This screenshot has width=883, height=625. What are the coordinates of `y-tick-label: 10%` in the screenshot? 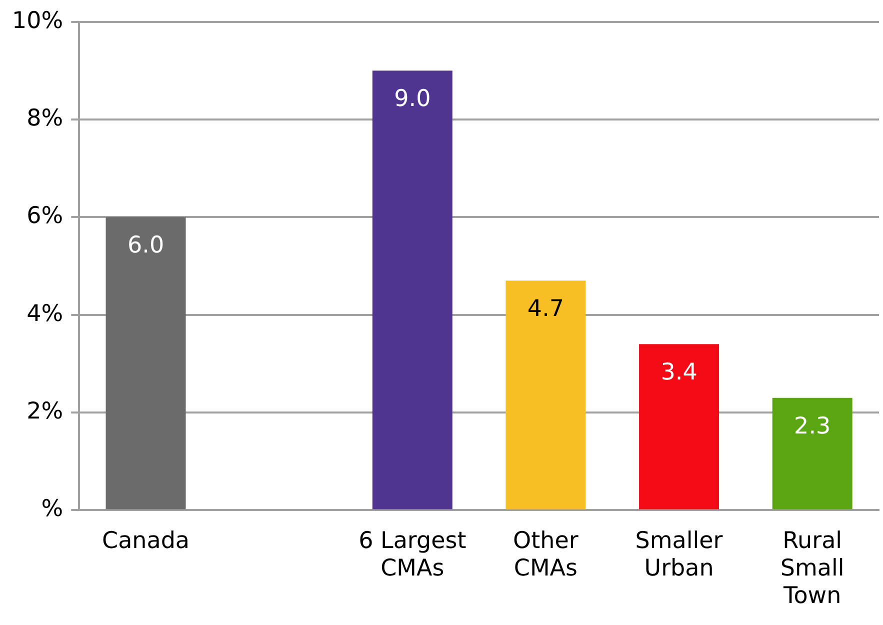 It's located at (38, 21).